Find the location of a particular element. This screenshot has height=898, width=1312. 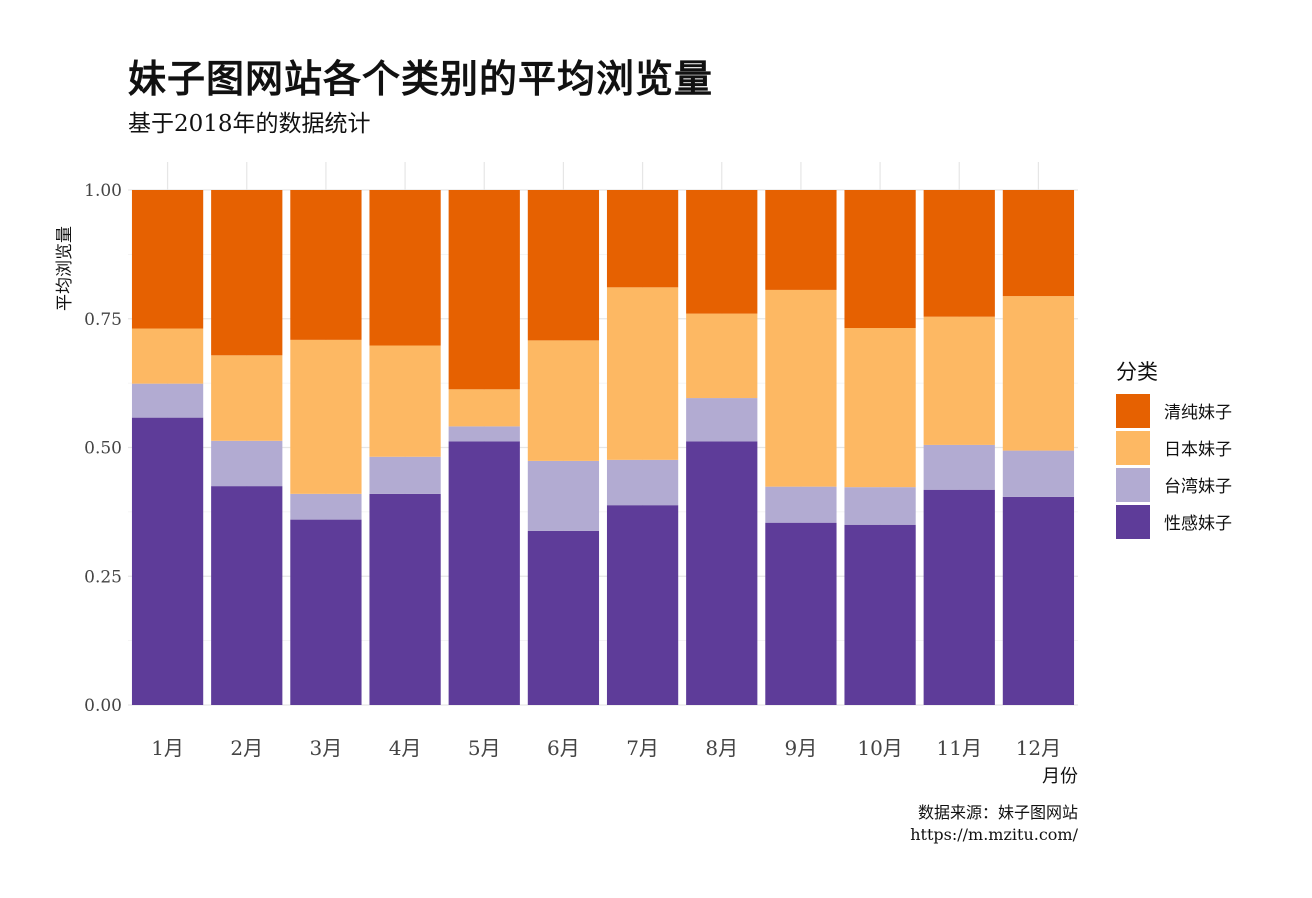

y-tick-label: 1.00 is located at coordinates (103, 191).